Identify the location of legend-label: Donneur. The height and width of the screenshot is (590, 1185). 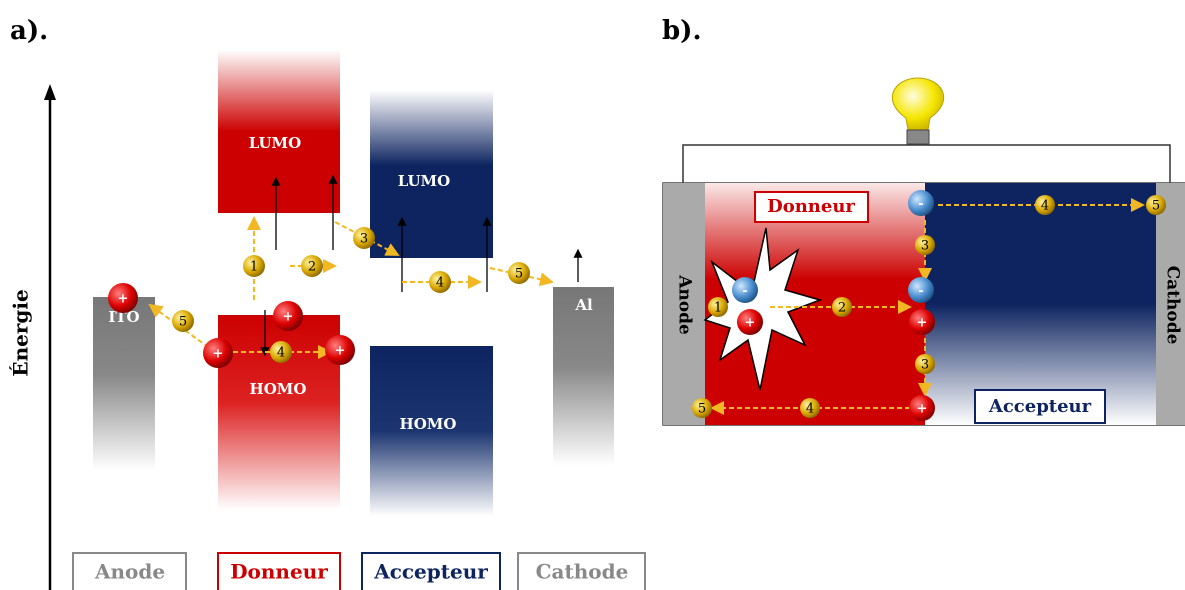
(279, 572).